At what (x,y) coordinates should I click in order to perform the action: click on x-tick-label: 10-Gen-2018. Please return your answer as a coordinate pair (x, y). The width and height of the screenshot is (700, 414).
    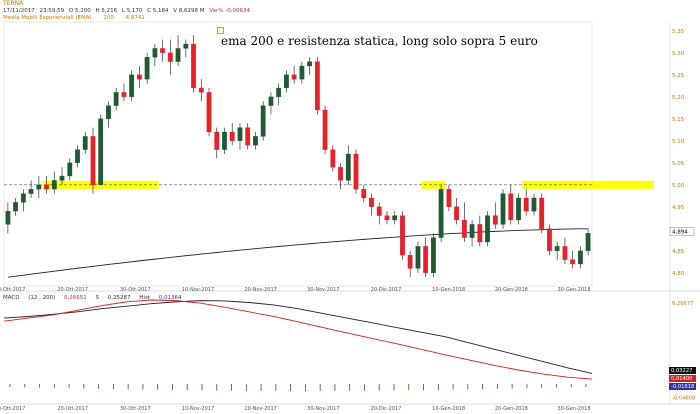
    Looking at the image, I should click on (448, 290).